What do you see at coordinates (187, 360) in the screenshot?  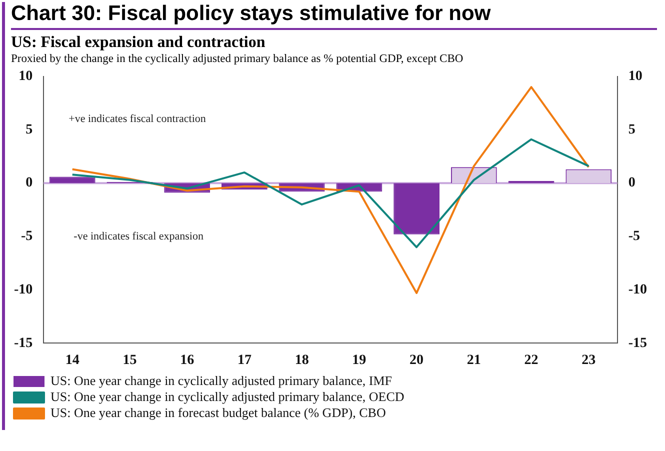 I see `x-tick-label: 16` at bounding box center [187, 360].